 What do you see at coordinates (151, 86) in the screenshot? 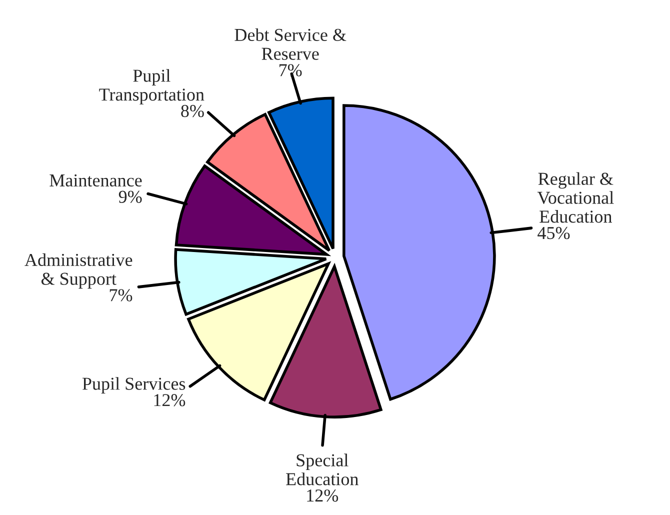
I see `slice-label: Pupil Transportation` at bounding box center [151, 86].